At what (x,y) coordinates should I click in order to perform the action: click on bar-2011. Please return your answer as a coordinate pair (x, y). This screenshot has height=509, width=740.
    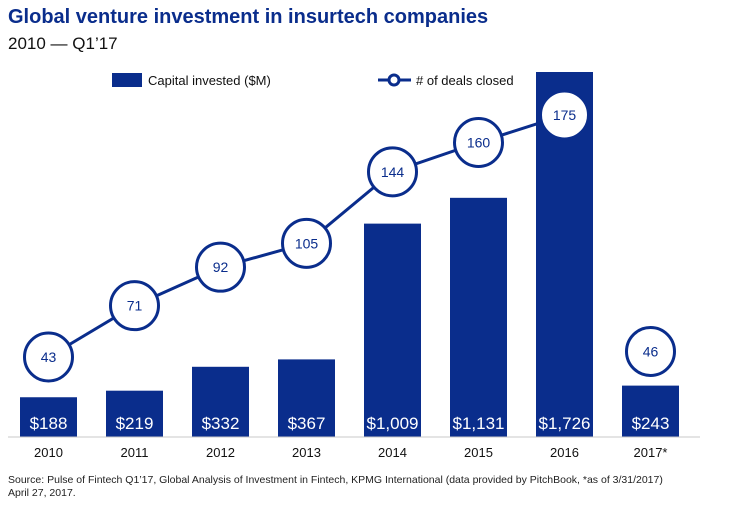
    Looking at the image, I should click on (134, 413).